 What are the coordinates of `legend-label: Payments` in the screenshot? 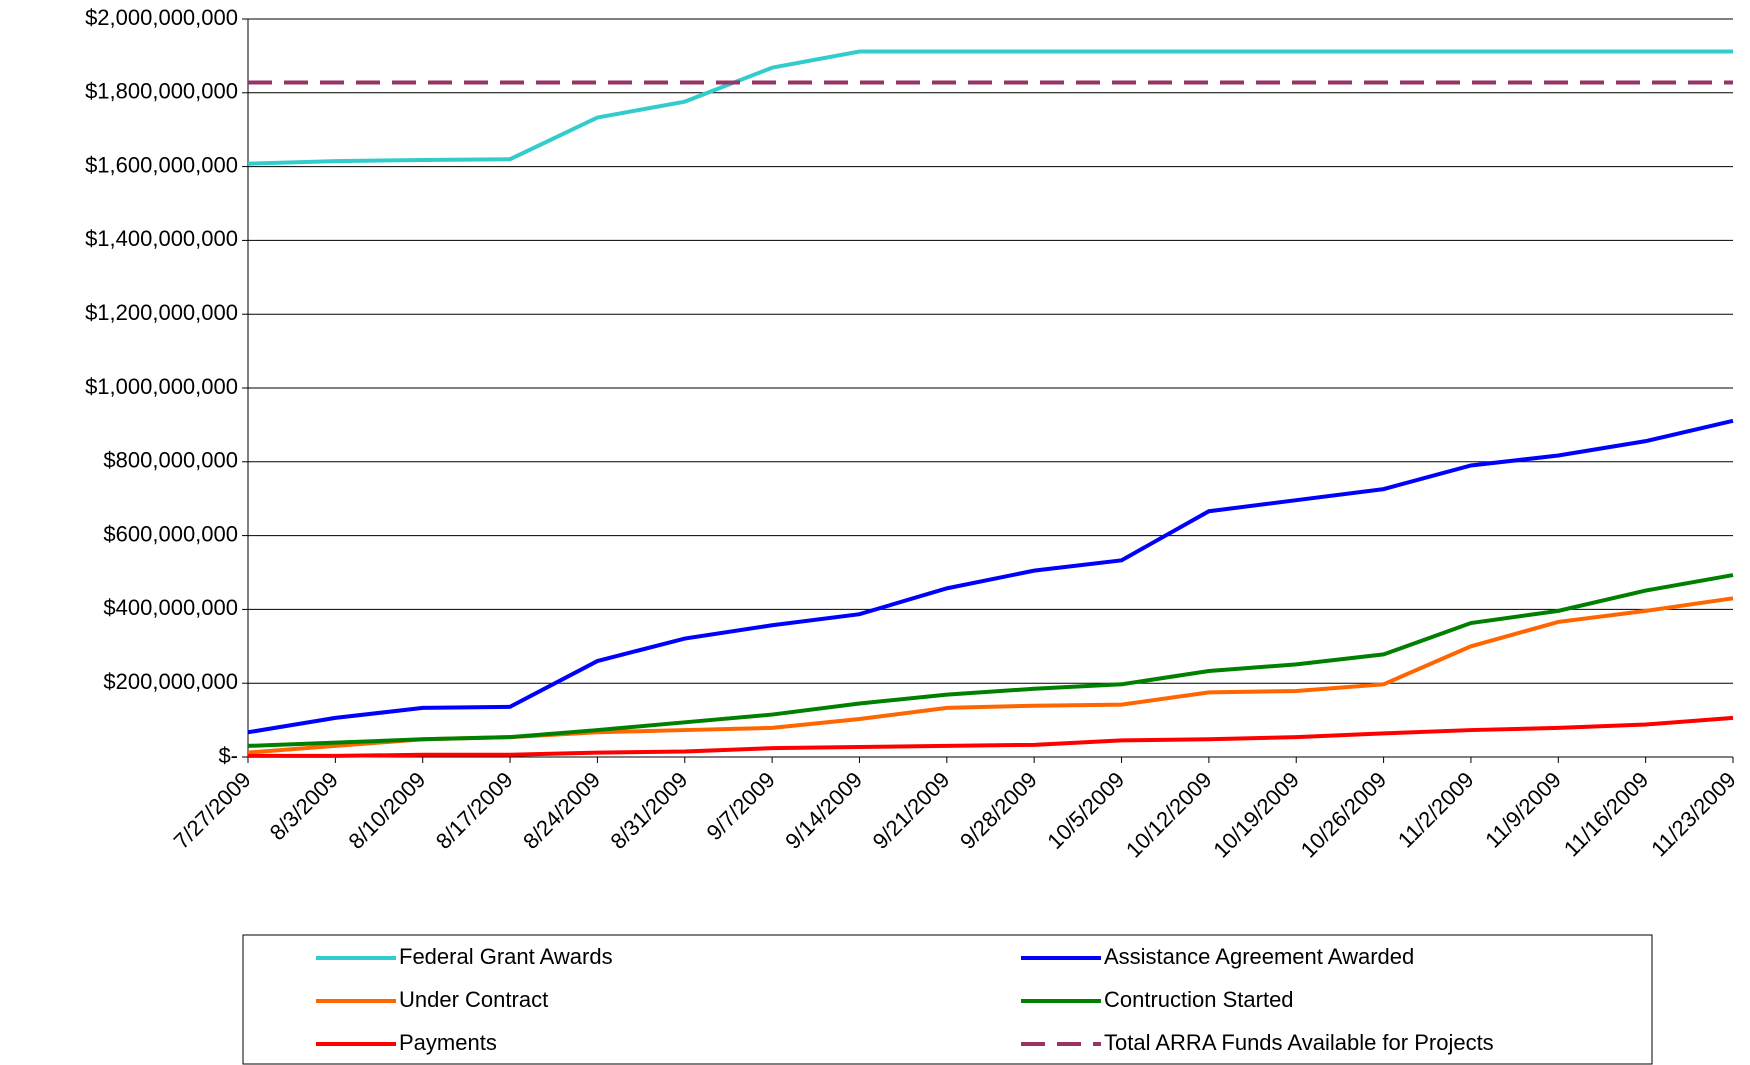 It's located at (448, 1042).